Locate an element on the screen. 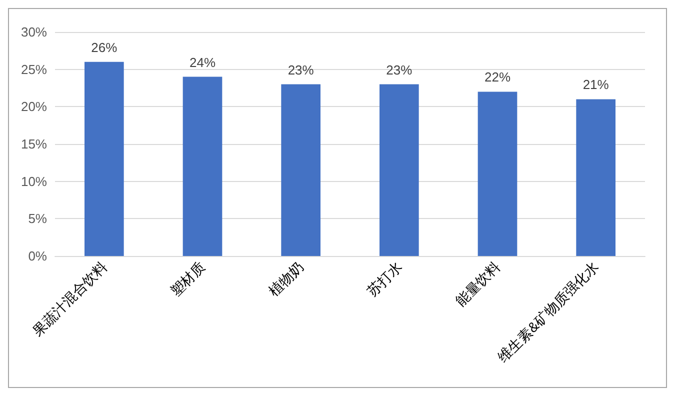  x-tick-label: 塑材质 is located at coordinates (187, 279).